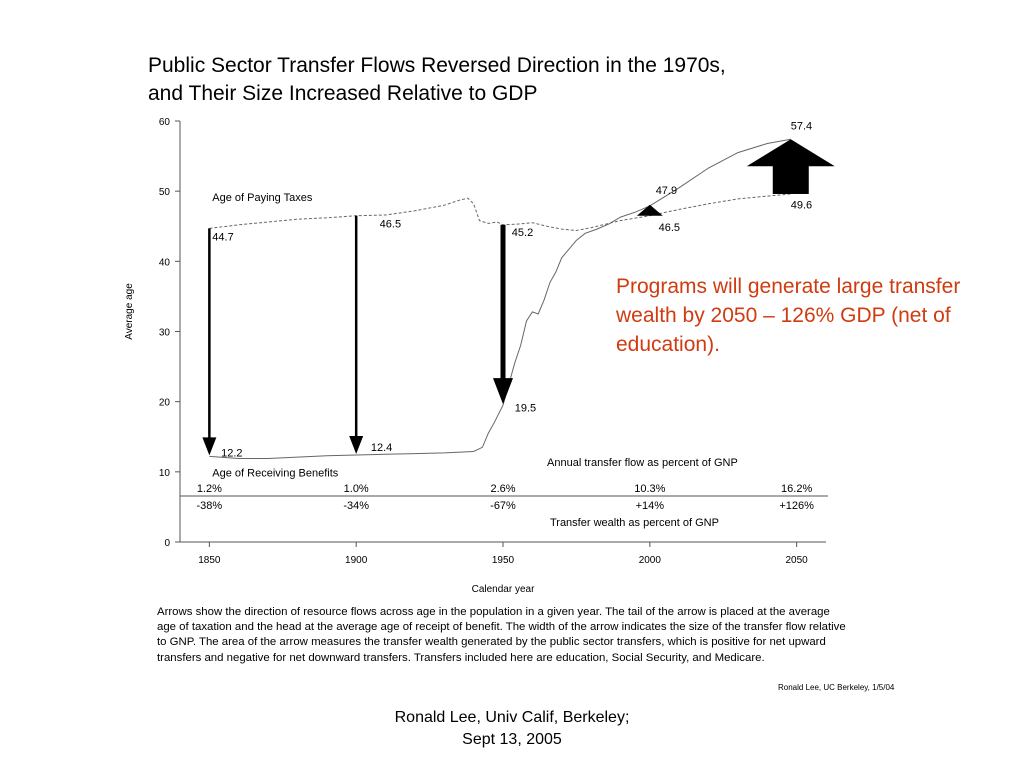 The width and height of the screenshot is (1024, 768). I want to click on footer-author: Ronald Lee, Univ Calif, Berkeley;, so click(512, 717).